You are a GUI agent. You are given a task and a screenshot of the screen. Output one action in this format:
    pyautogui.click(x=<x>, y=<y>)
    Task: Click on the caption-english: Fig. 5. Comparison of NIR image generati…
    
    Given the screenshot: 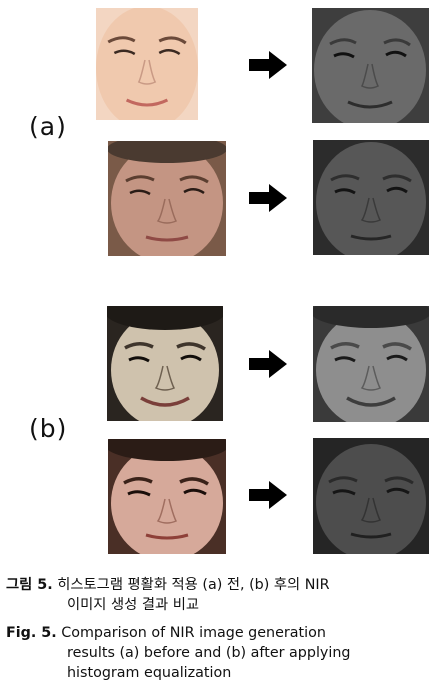 What is the action you would take?
    pyautogui.click(x=220, y=653)
    